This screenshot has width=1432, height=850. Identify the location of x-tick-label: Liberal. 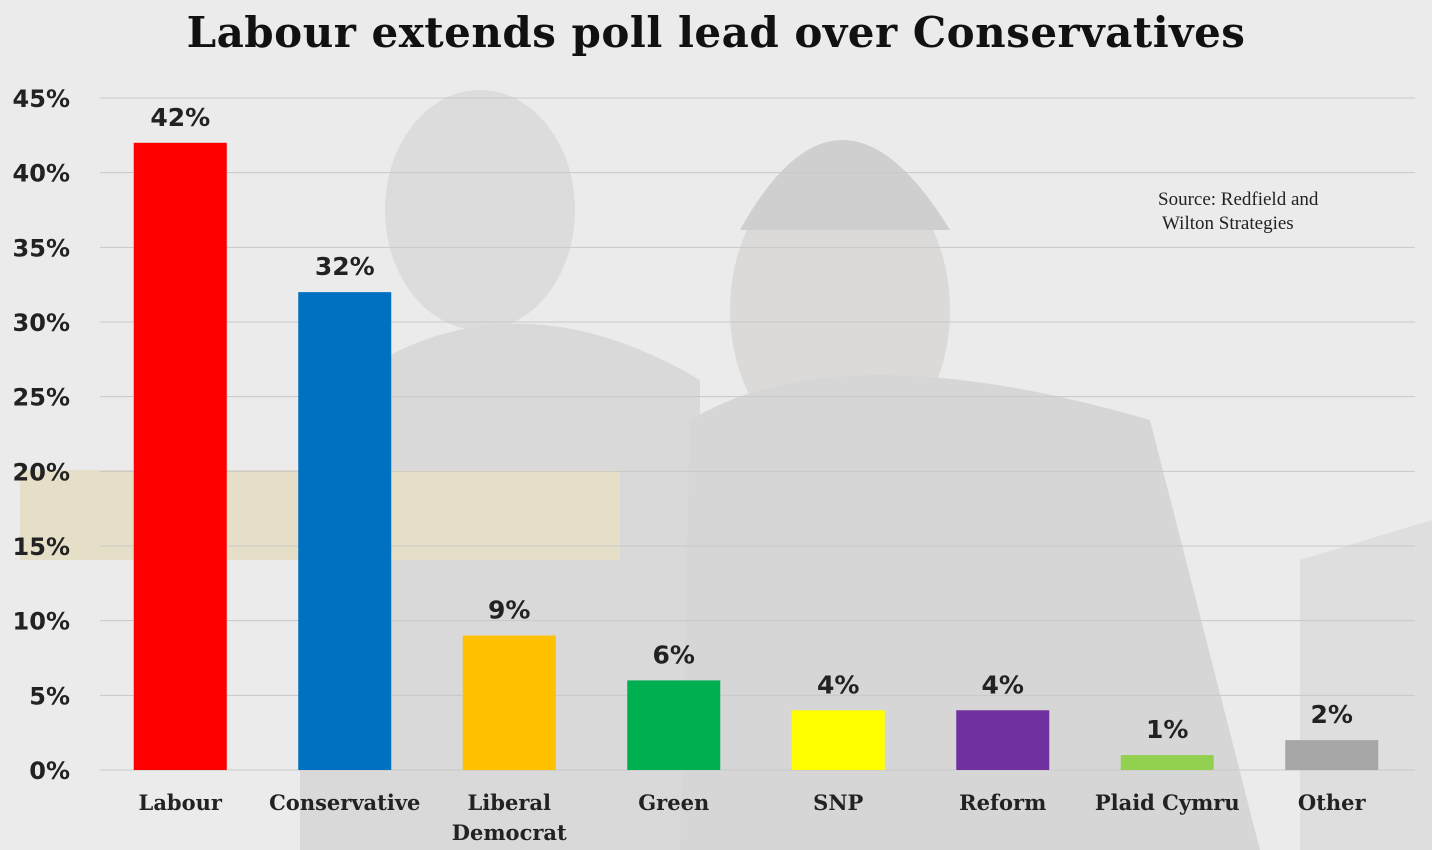
(509, 802).